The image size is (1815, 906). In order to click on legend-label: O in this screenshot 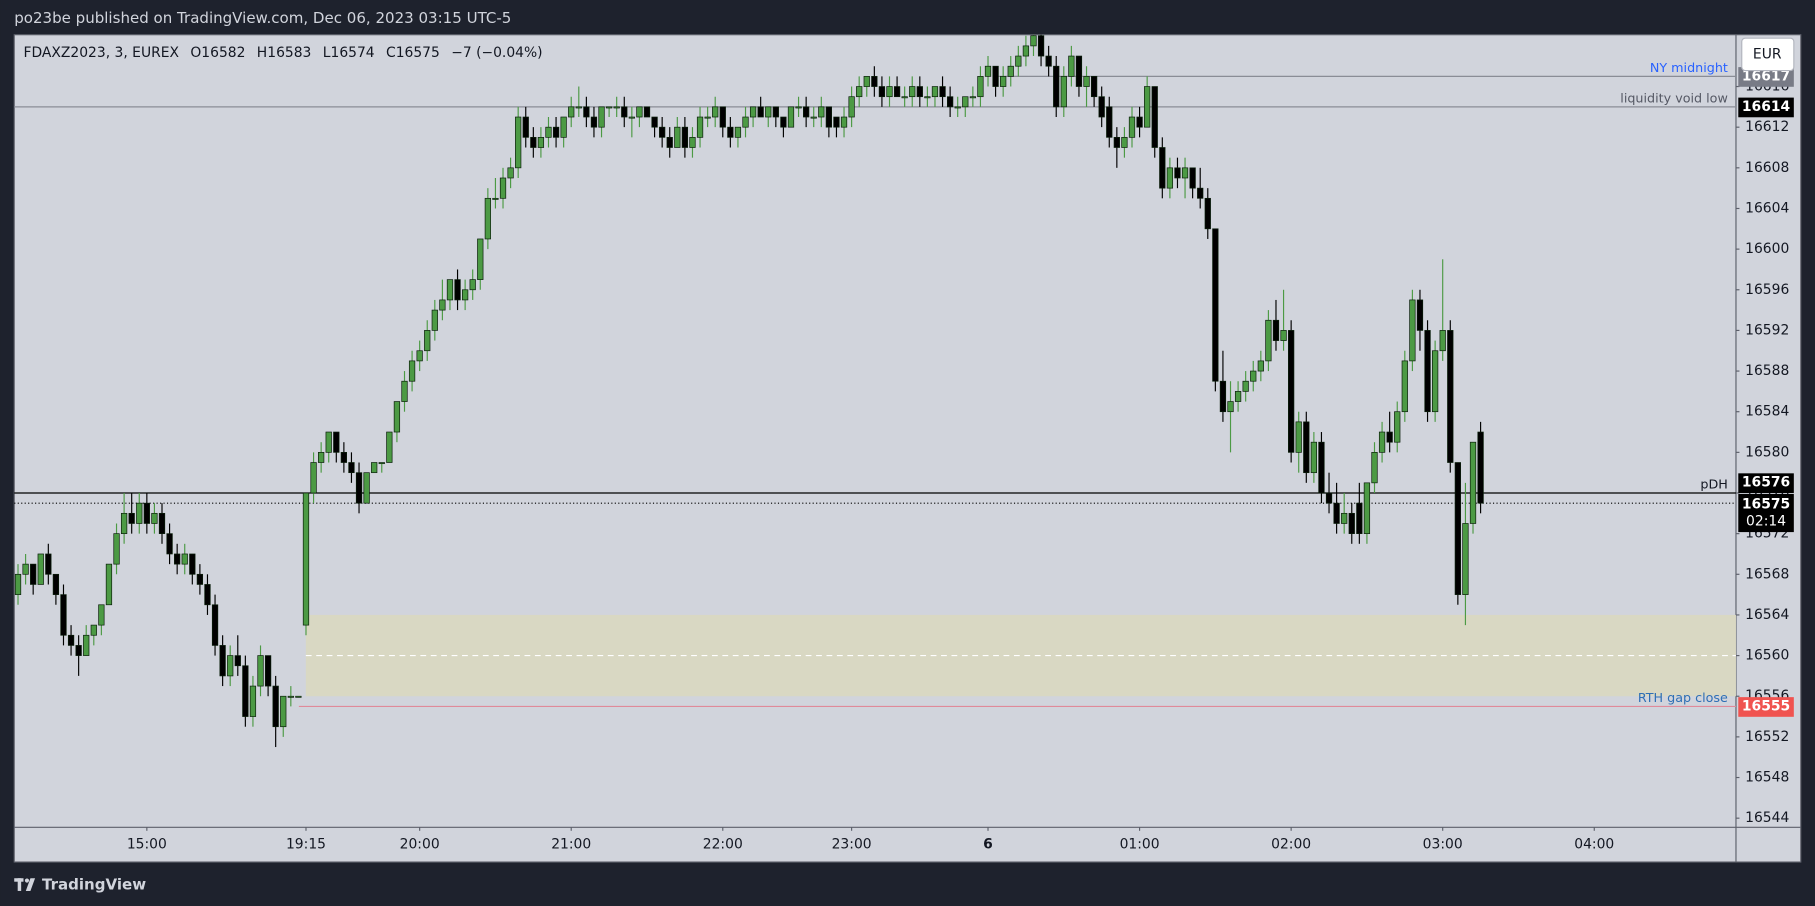, I will do `click(195, 53)`.